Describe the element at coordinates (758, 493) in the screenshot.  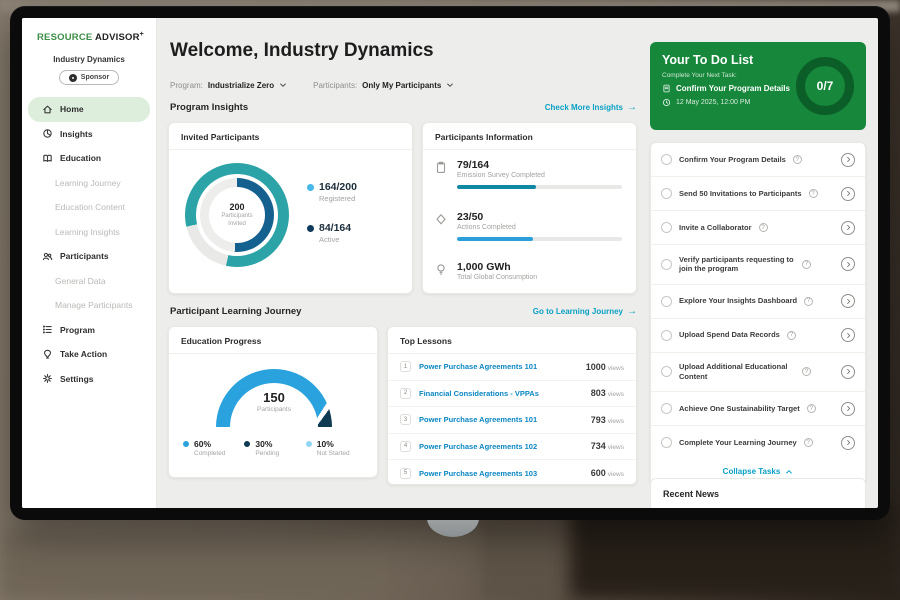
I see `recent-news-card: Recent News` at that location.